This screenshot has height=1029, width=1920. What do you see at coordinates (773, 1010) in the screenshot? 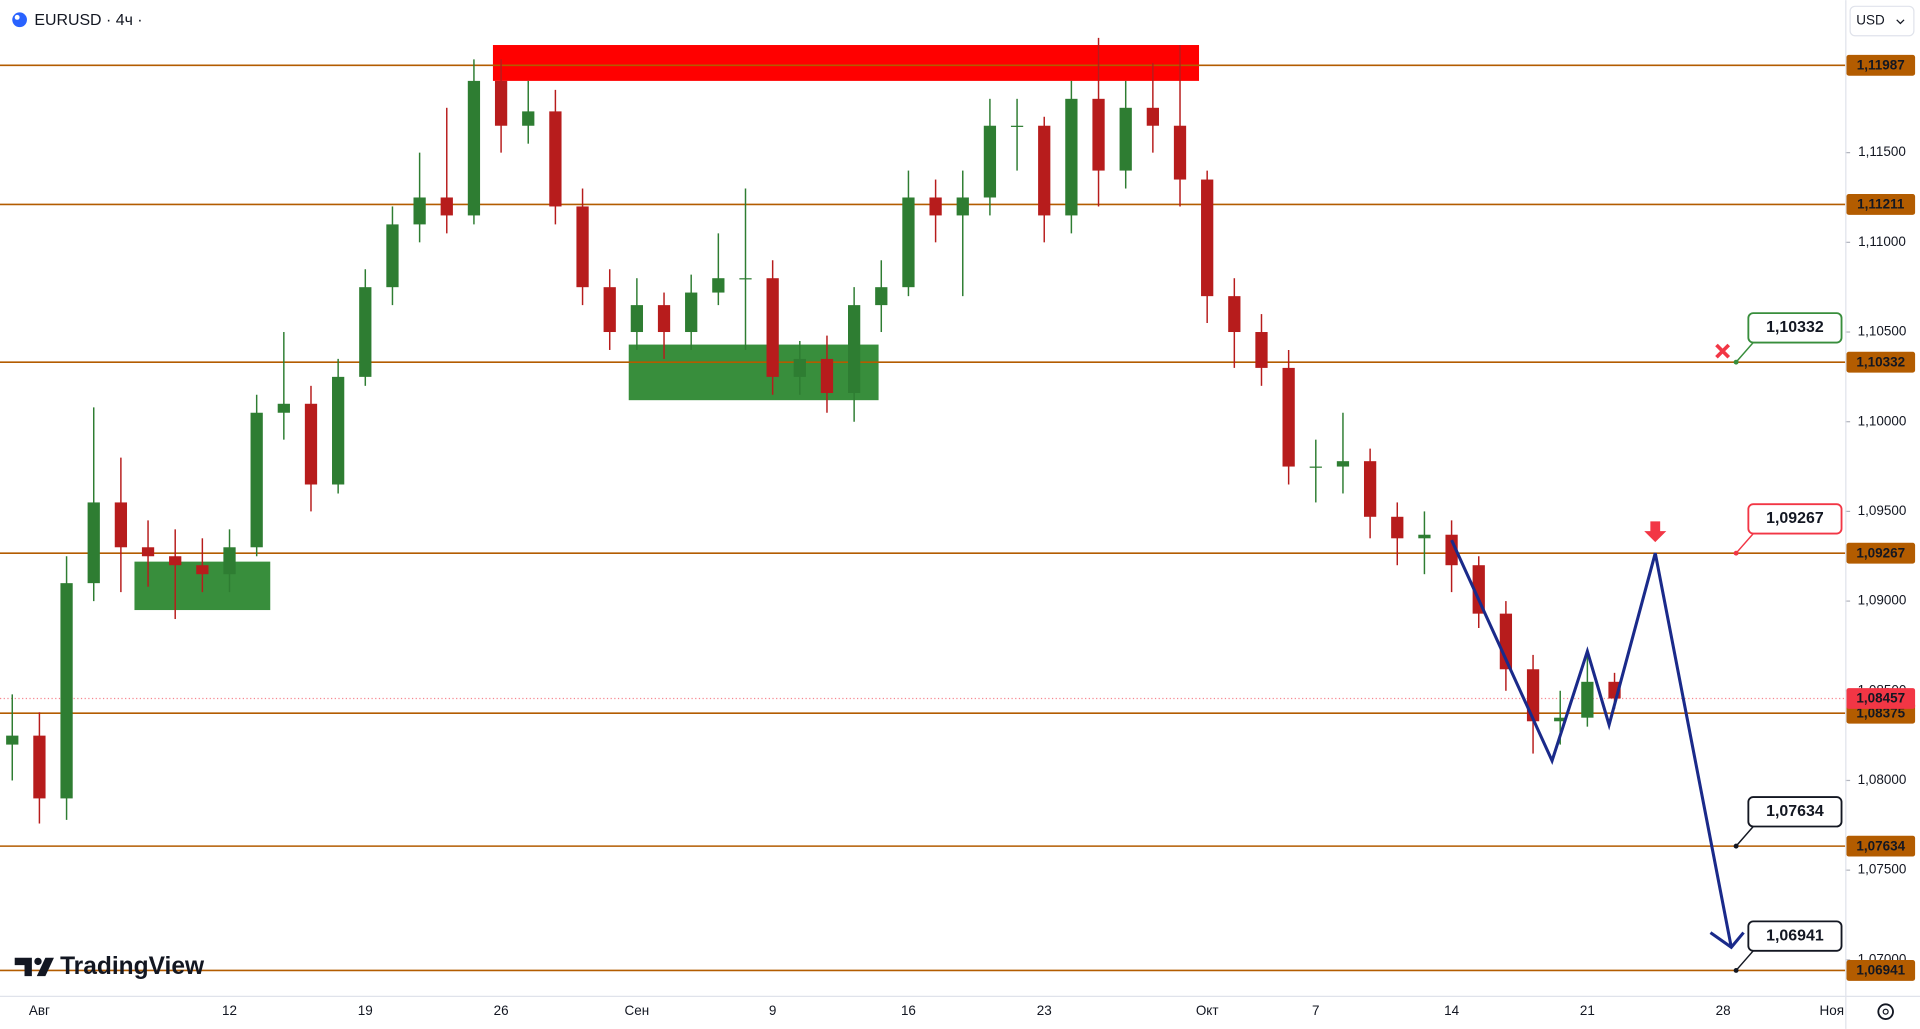
I see `x-tick-label: 9` at bounding box center [773, 1010].